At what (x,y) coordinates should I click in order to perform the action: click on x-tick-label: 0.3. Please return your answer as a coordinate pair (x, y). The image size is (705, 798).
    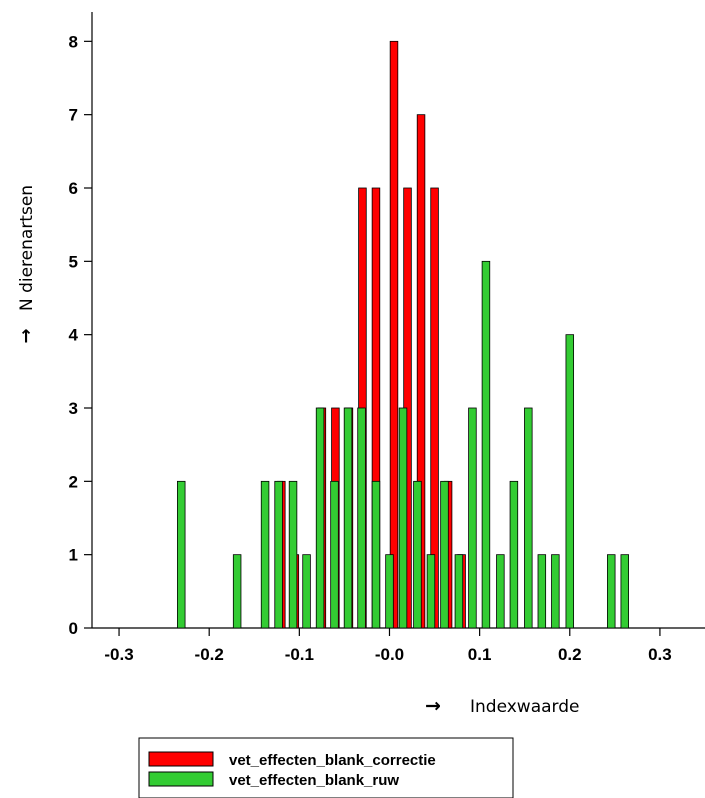
    Looking at the image, I should click on (660, 654).